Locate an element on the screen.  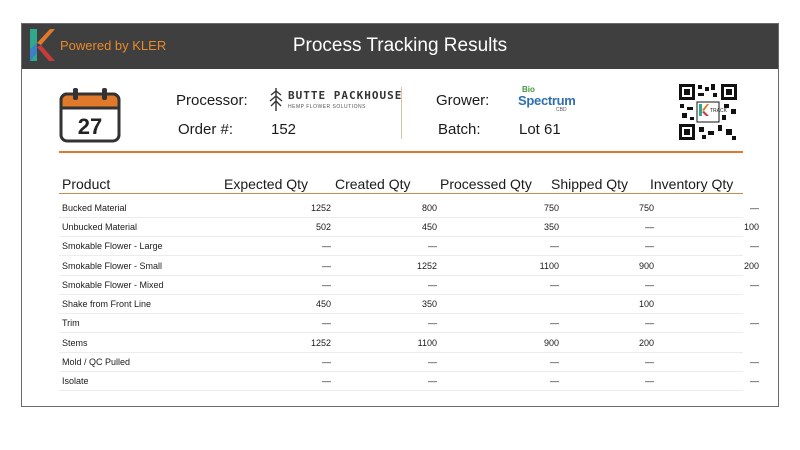
table-row: Mold / QC Pulled — — — — — is located at coordinates (409, 363).